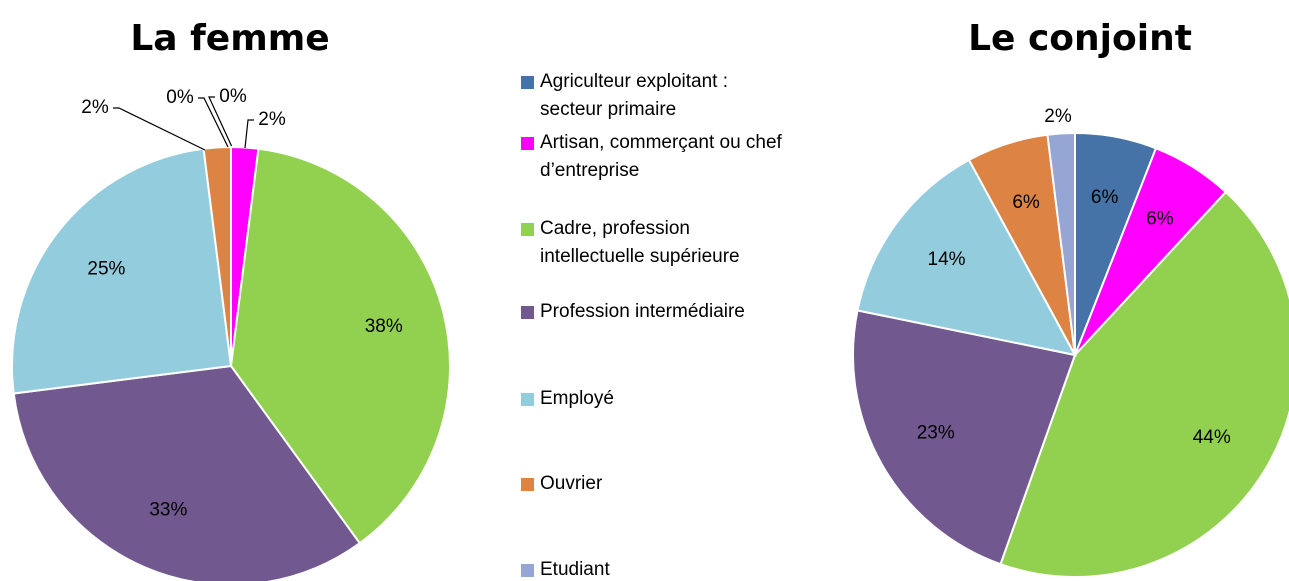 The width and height of the screenshot is (1289, 581). I want to click on data-label: 33%, so click(168, 510).